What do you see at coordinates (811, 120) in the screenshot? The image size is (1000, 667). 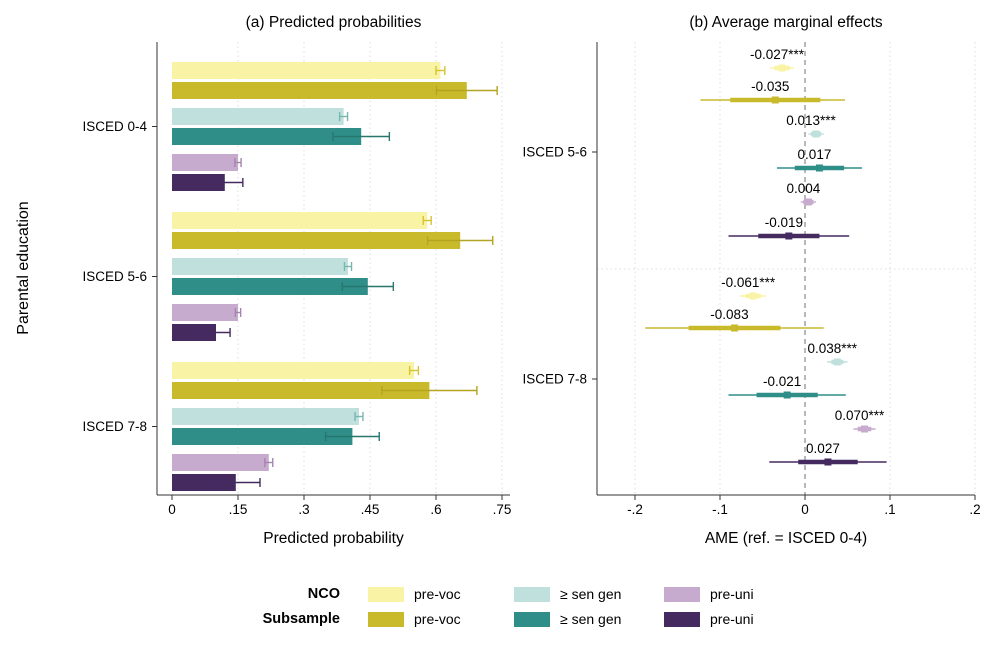 I see `point-value-label: 0.013***` at bounding box center [811, 120].